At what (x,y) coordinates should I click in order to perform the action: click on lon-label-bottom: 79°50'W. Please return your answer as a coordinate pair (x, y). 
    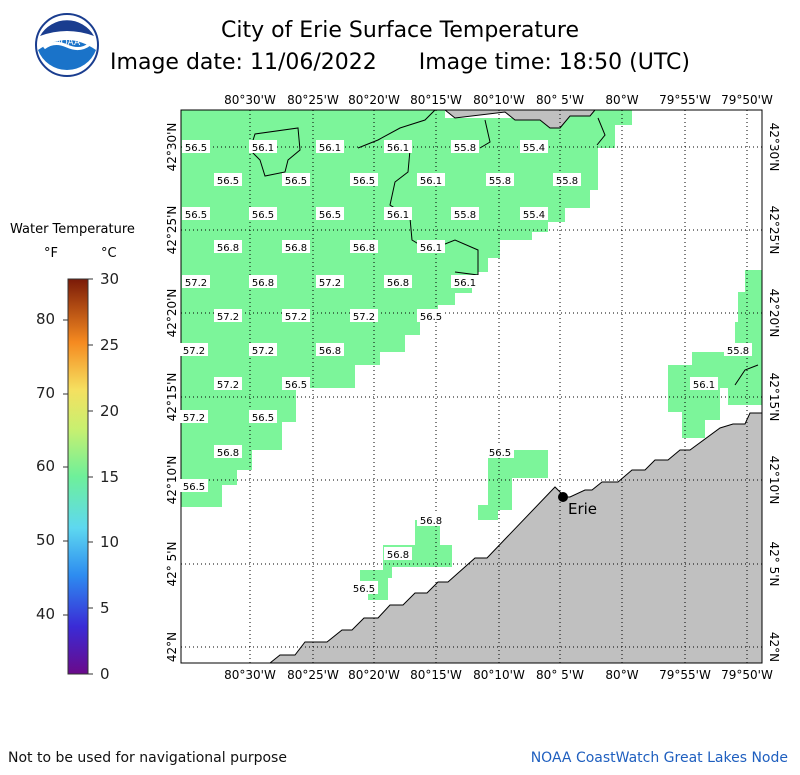
    Looking at the image, I should click on (747, 675).